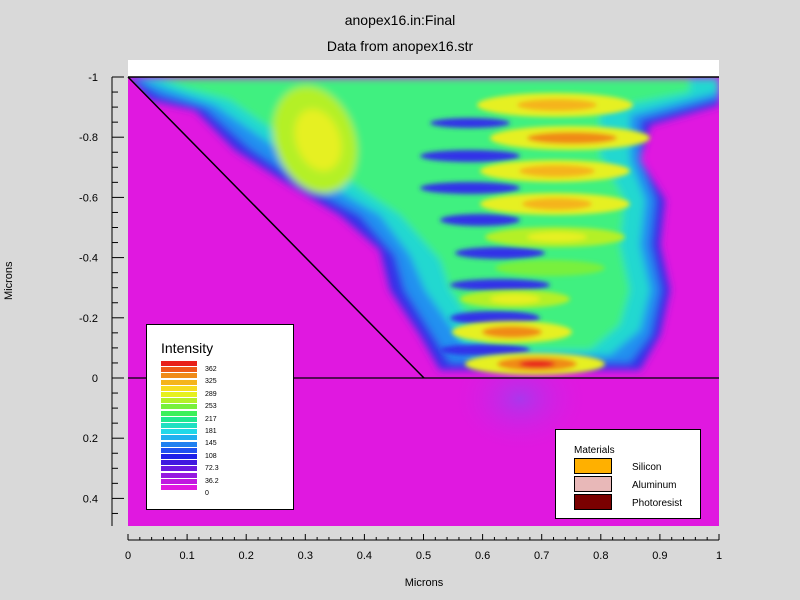  What do you see at coordinates (246, 556) in the screenshot?
I see `x-tick-label: 0.2` at bounding box center [246, 556].